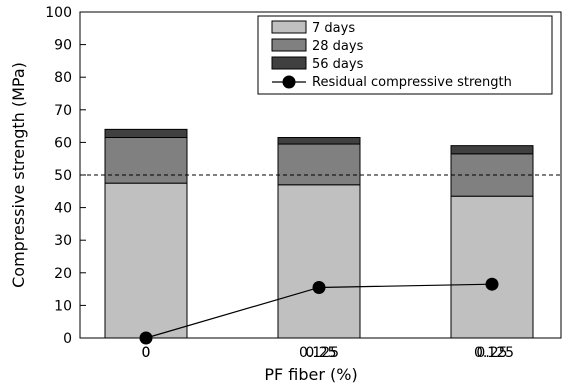  Describe the element at coordinates (338, 46) in the screenshot. I see `legend-label: 28 days` at that location.